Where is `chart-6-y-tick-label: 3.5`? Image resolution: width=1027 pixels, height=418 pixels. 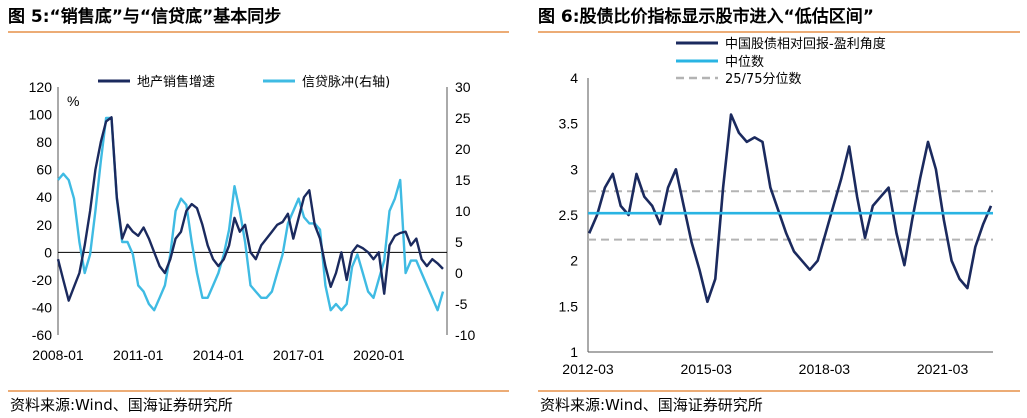 chart-6-y-tick-label: 3.5 is located at coordinates (569, 124).